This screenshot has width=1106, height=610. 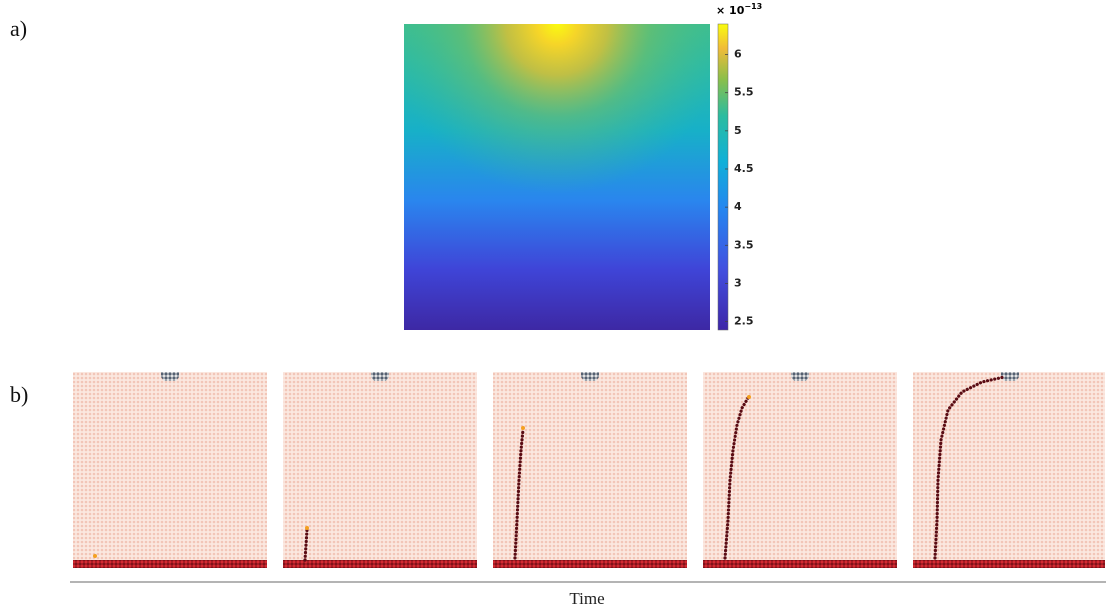 What do you see at coordinates (744, 92) in the screenshot?
I see `tick-label: 5.5` at bounding box center [744, 92].